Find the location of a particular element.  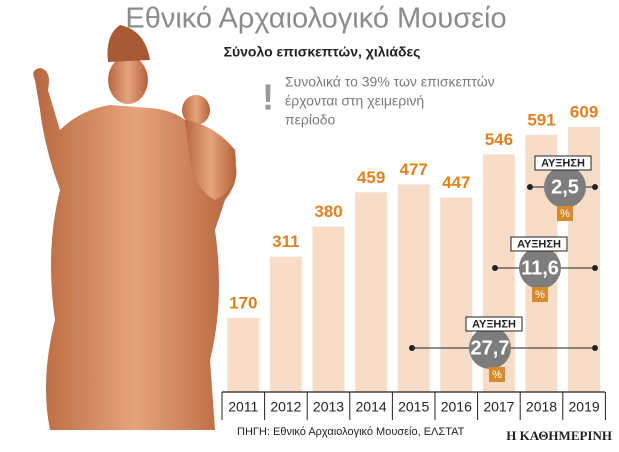

value-label: 591 is located at coordinates (541, 119).